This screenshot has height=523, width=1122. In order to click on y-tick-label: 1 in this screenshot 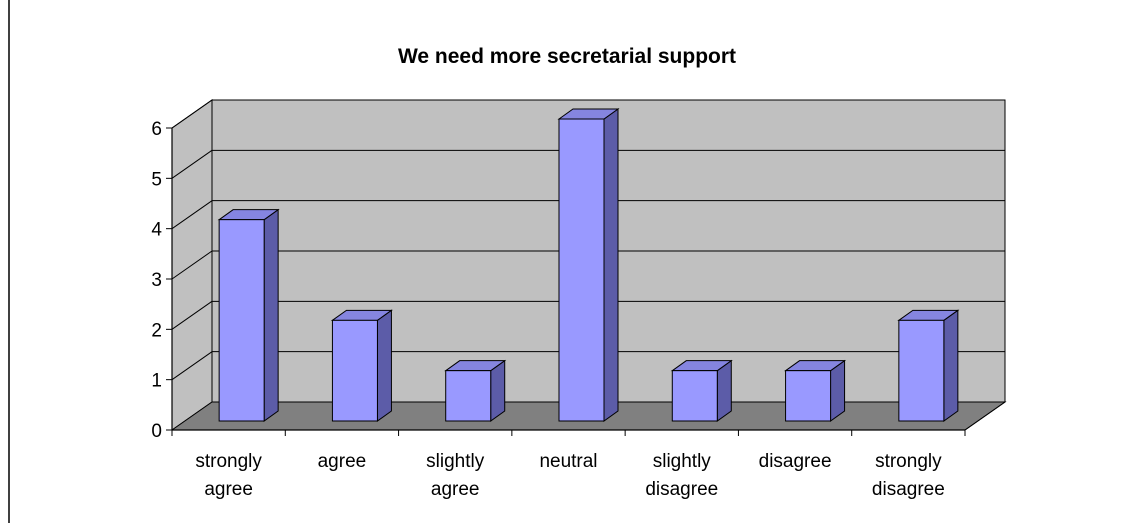, I will do `click(156, 381)`.